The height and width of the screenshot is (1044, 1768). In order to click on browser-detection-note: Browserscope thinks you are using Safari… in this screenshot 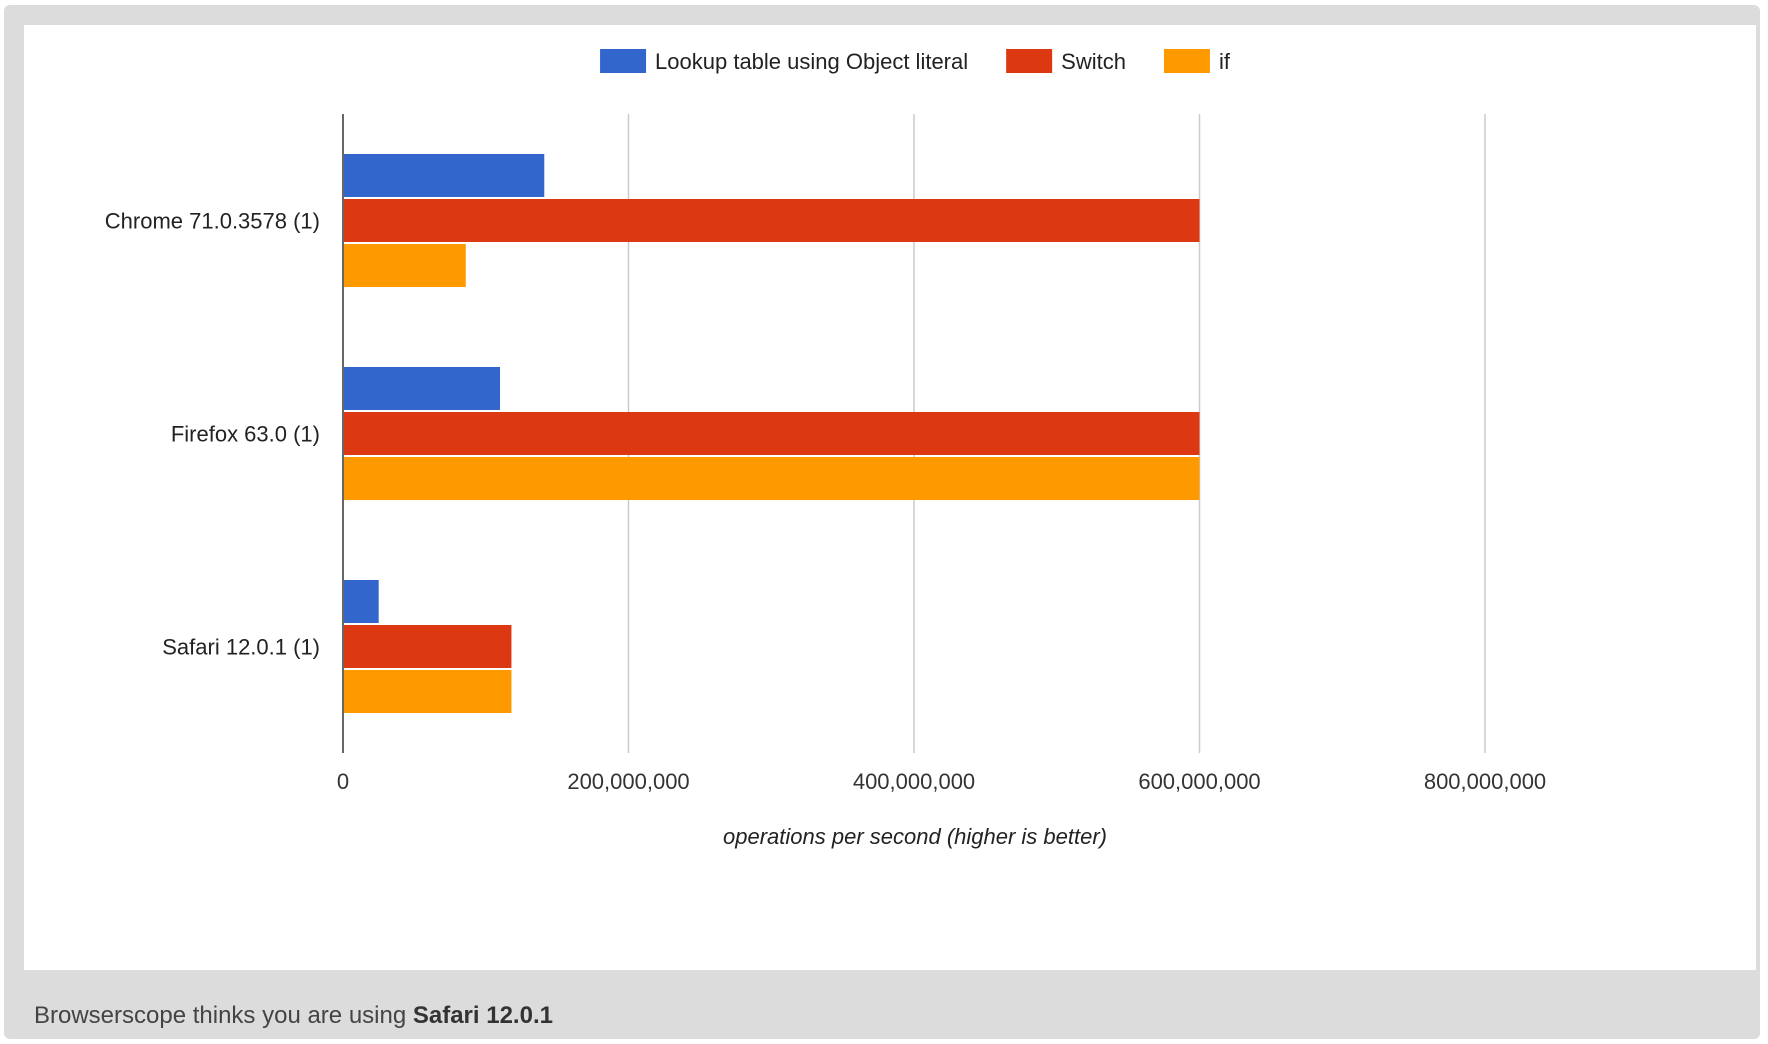, I will do `click(293, 1016)`.